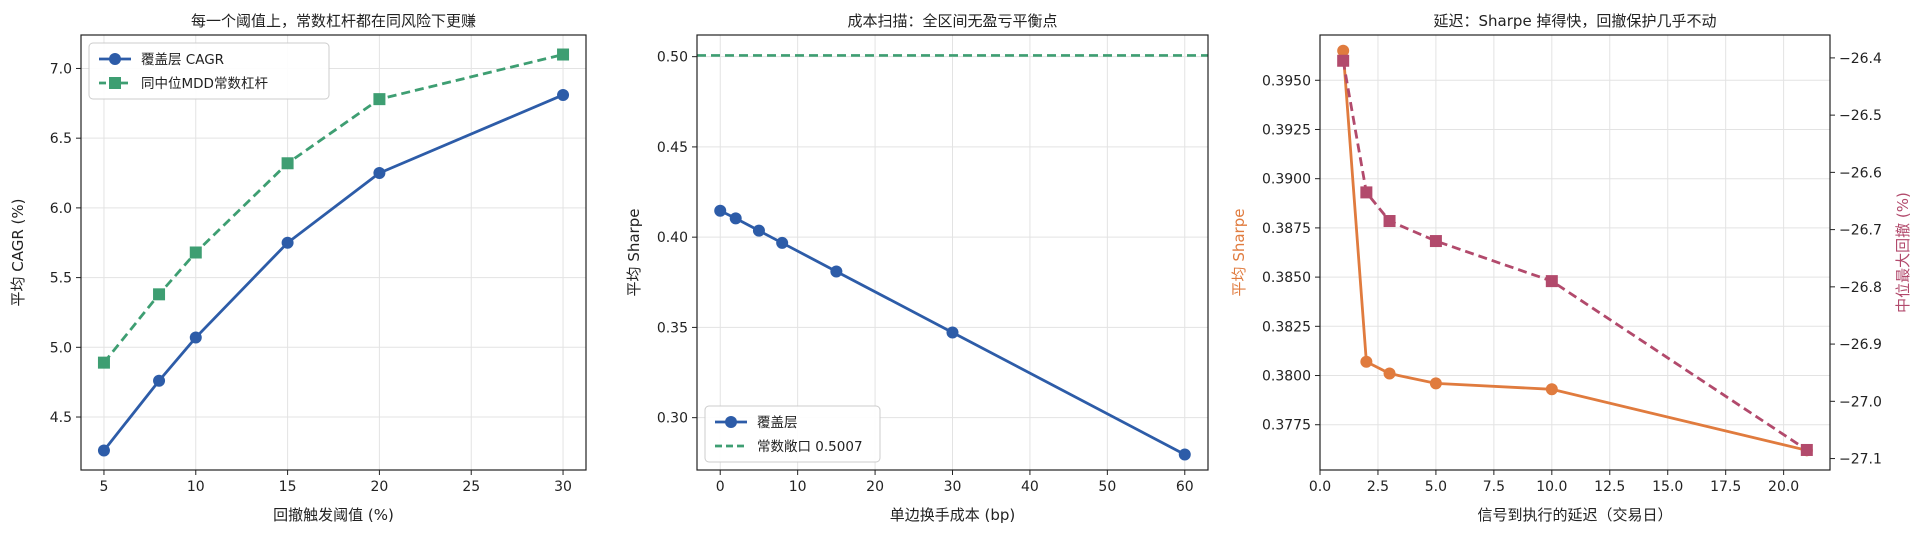 The image size is (1925, 537). What do you see at coordinates (61, 418) in the screenshot?
I see `y-tick-label: 4.5` at bounding box center [61, 418].